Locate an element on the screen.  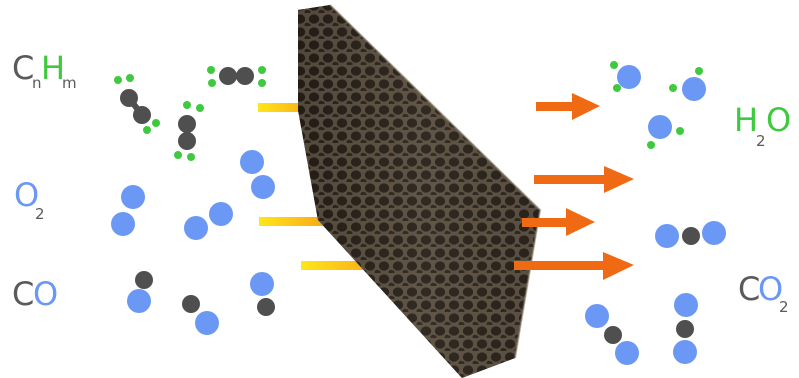
label-carbon-dioxide: C O 2 is located at coordinates (763, 293).